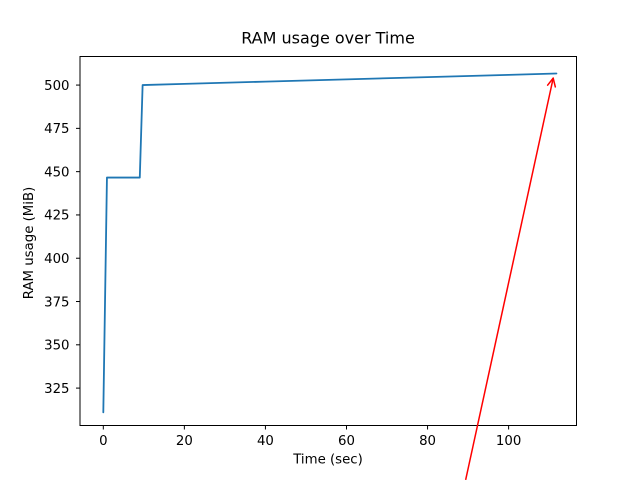  I want to click on y-axis-label: RAM usage (MiB), so click(29, 243).